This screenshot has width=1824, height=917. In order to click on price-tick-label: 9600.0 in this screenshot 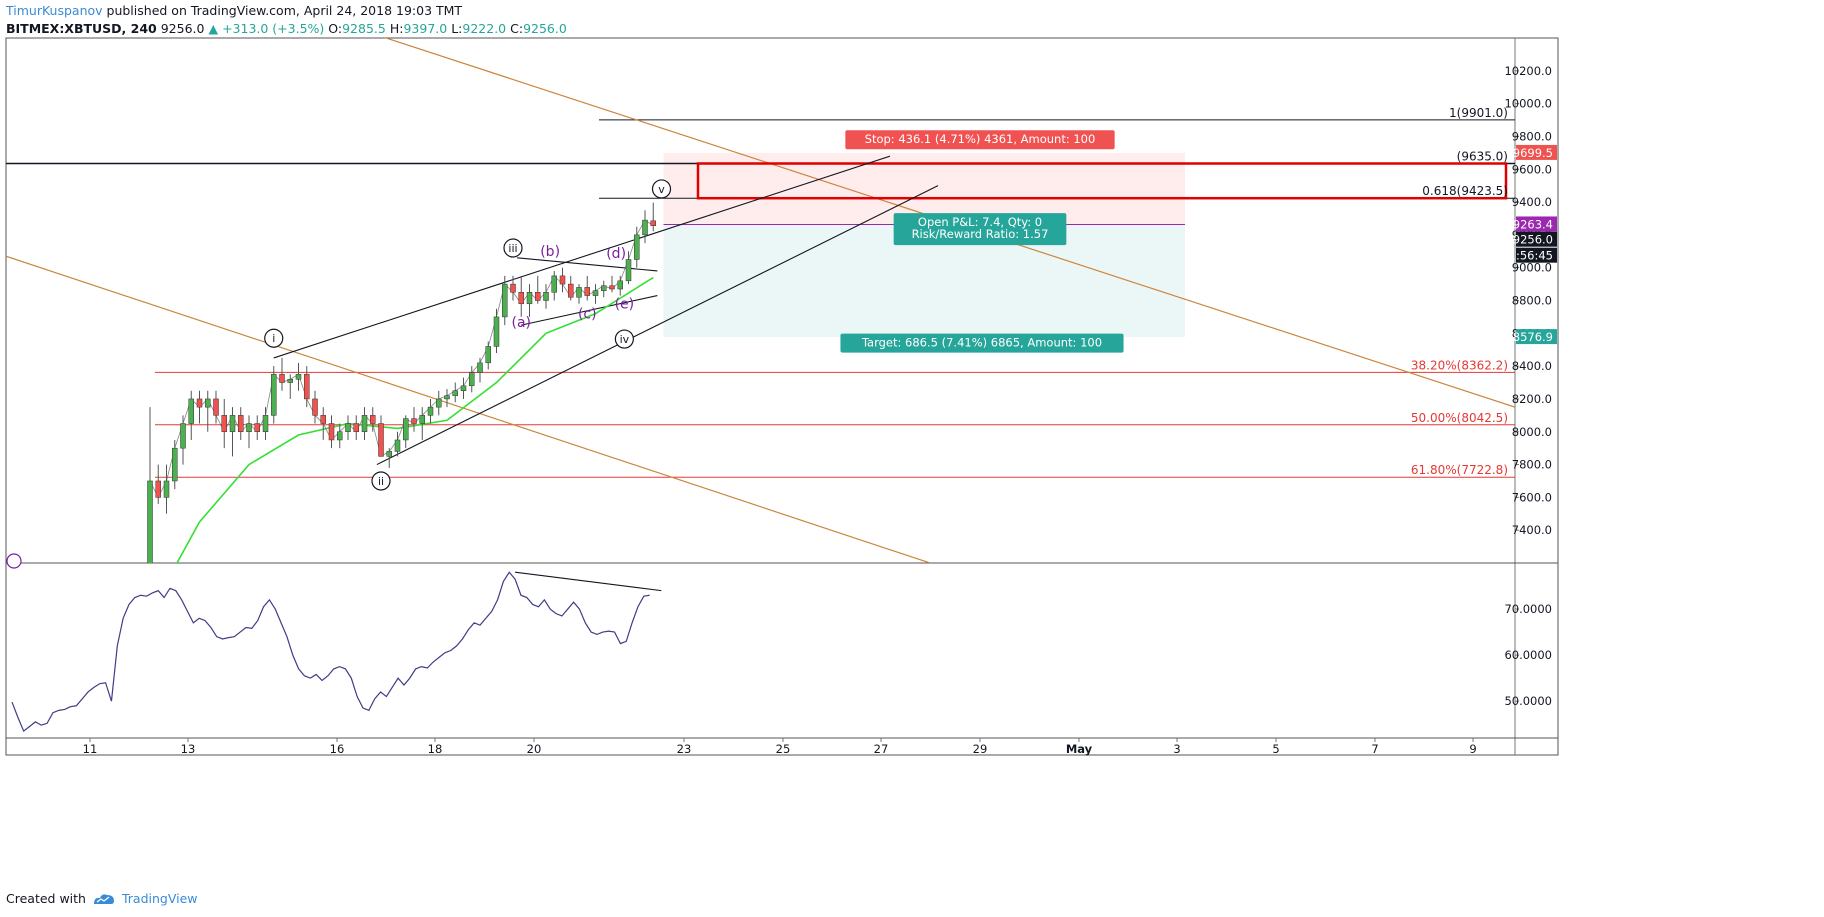, I will do `click(1532, 169)`.